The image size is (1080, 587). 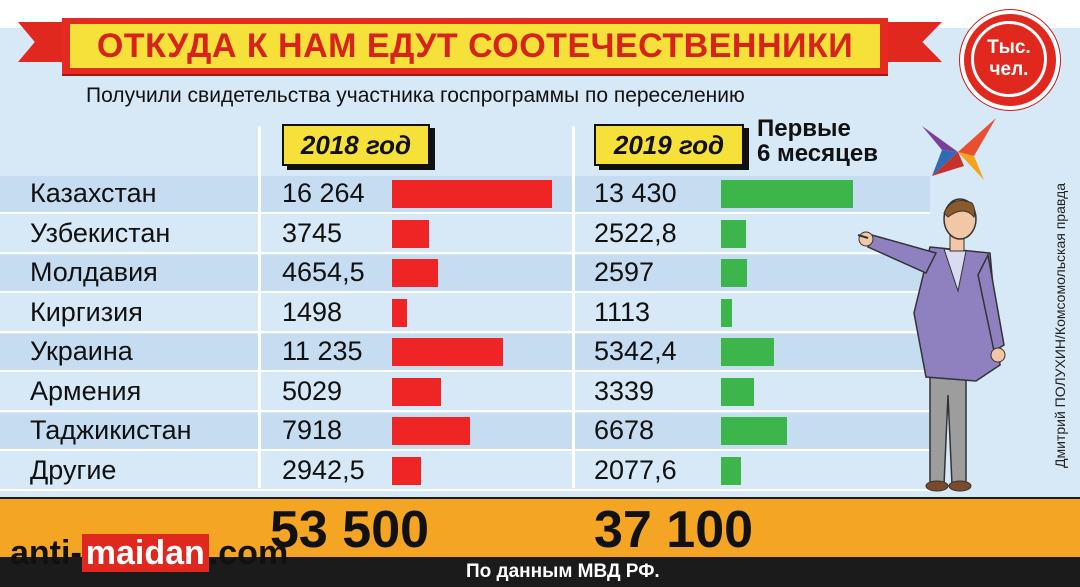 I want to click on series-name-2018: 2018 год, so click(x=356, y=144).